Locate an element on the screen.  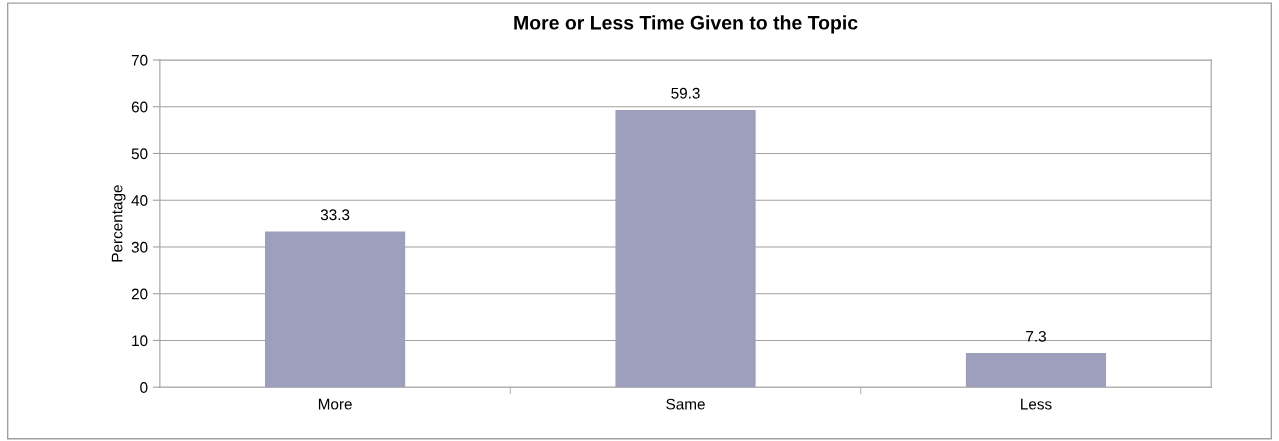
y-axis-title: Percentage is located at coordinates (118, 223).